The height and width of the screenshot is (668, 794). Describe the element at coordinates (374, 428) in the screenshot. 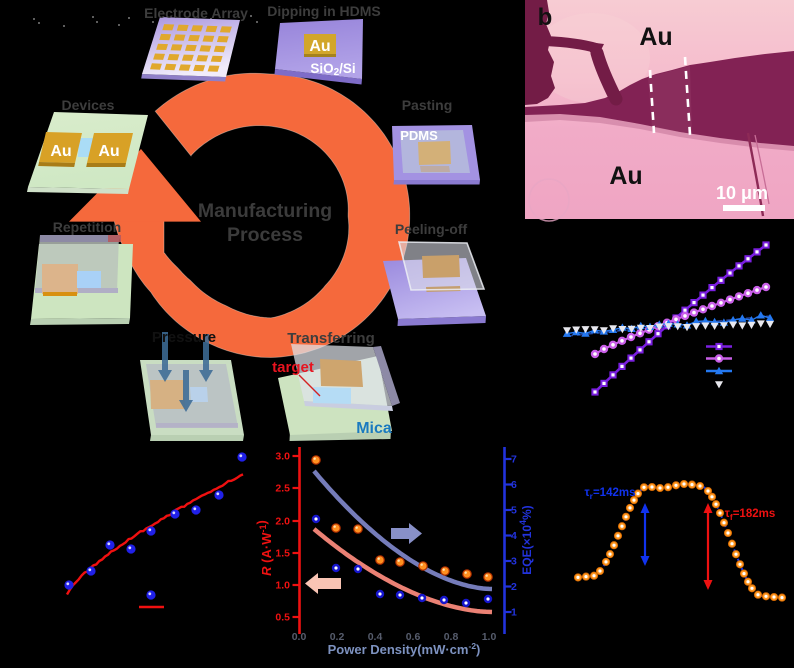

I see `svg-text: Mica` at that location.